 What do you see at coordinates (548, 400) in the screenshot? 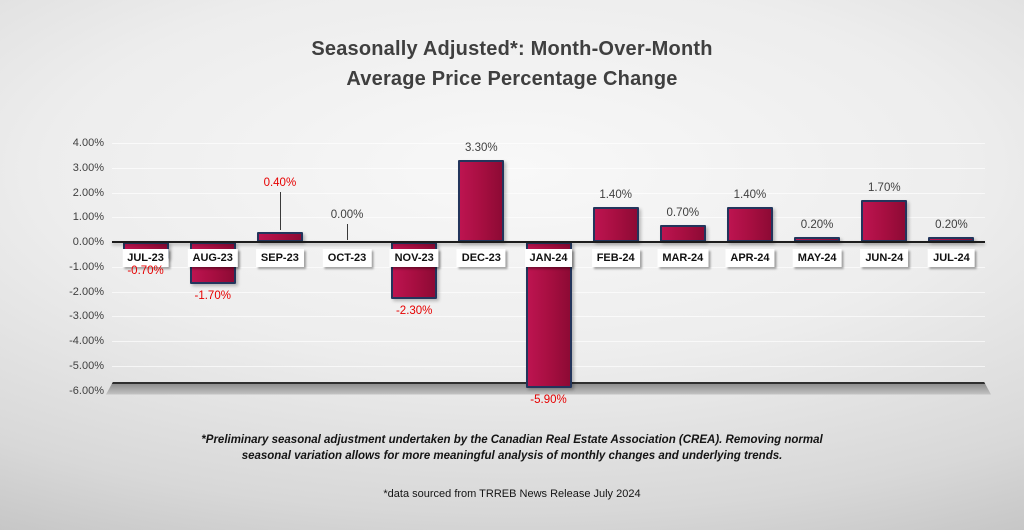
I see `bar-value-label: -5.90%` at bounding box center [548, 400].